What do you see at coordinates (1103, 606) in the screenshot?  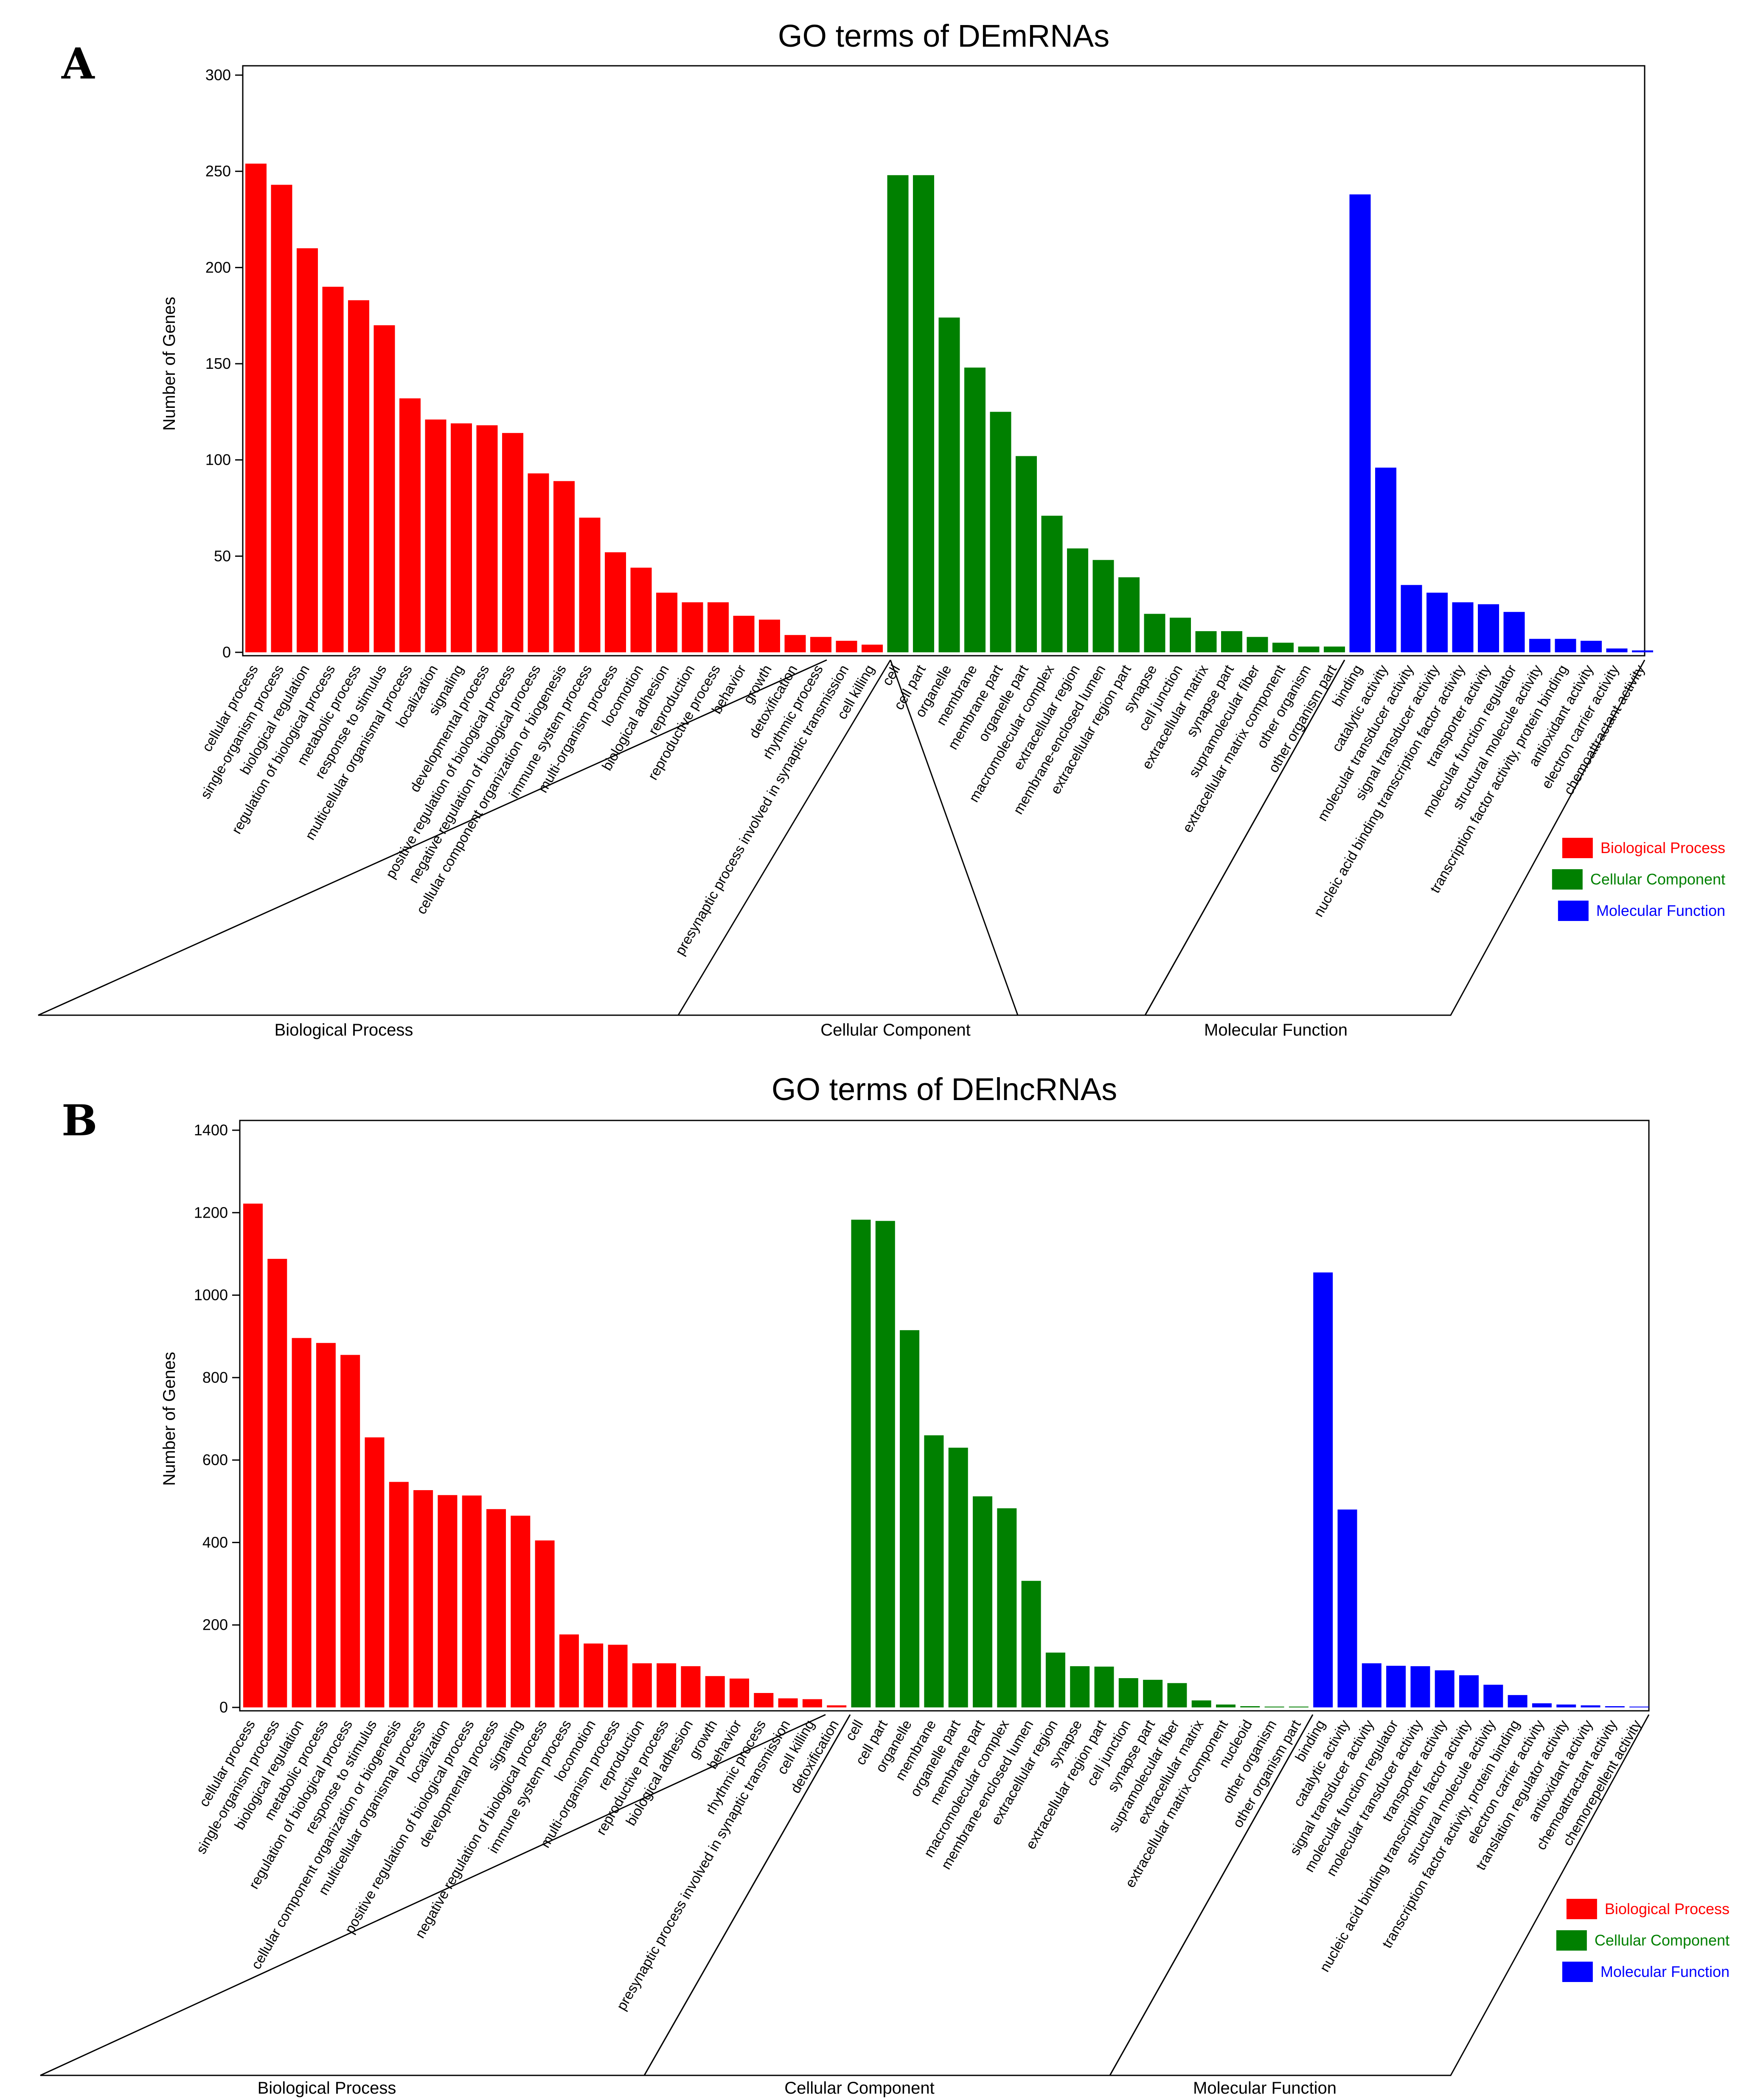 I see `bar-membrane-enclosed-lumen` at bounding box center [1103, 606].